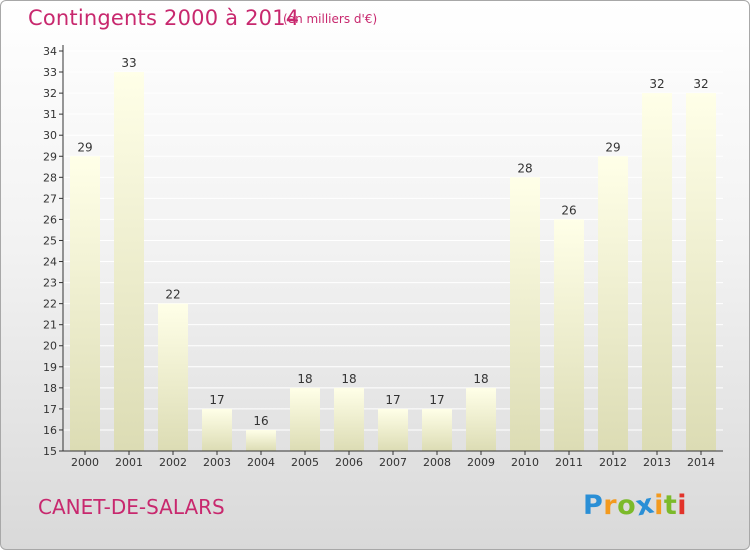 The height and width of the screenshot is (550, 750). Describe the element at coordinates (627, 505) in the screenshot. I see `logo-letter: o` at that location.